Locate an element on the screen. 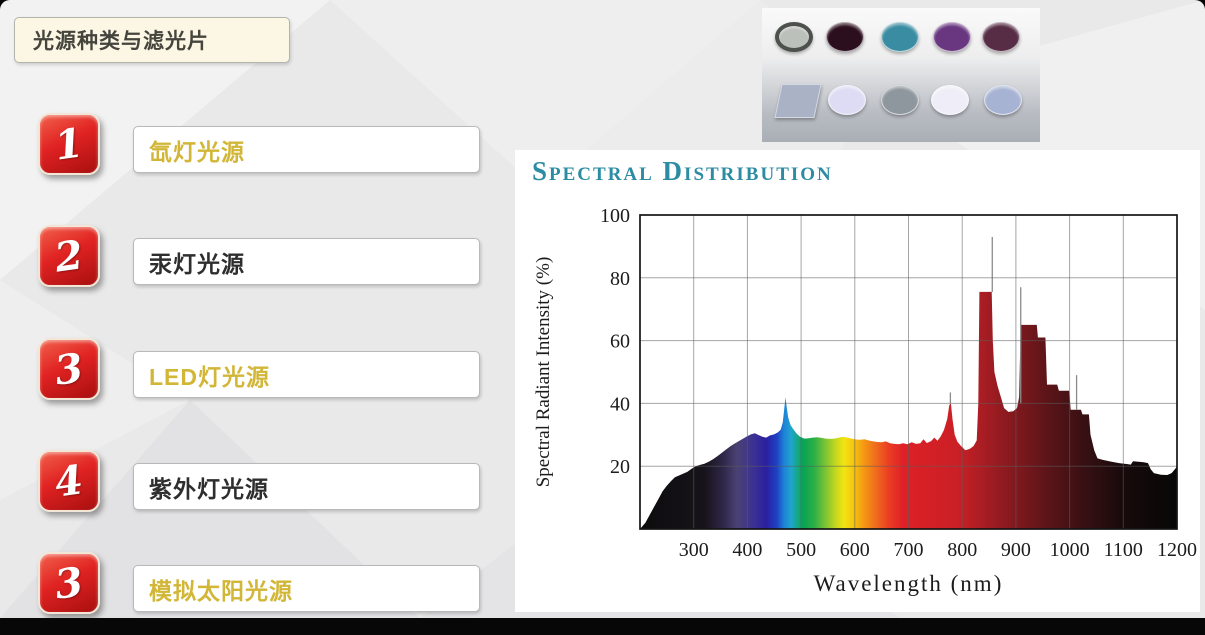 The width and height of the screenshot is (1205, 635). footer-bar is located at coordinates (602, 626).